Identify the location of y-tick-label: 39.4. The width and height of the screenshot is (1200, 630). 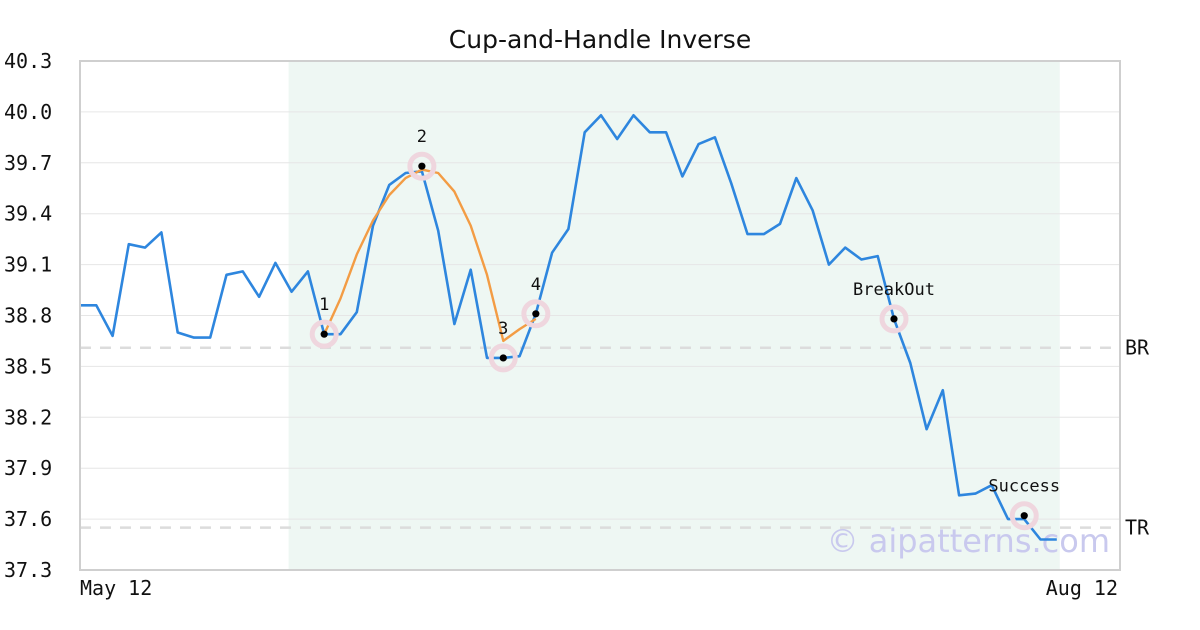
(28, 214).